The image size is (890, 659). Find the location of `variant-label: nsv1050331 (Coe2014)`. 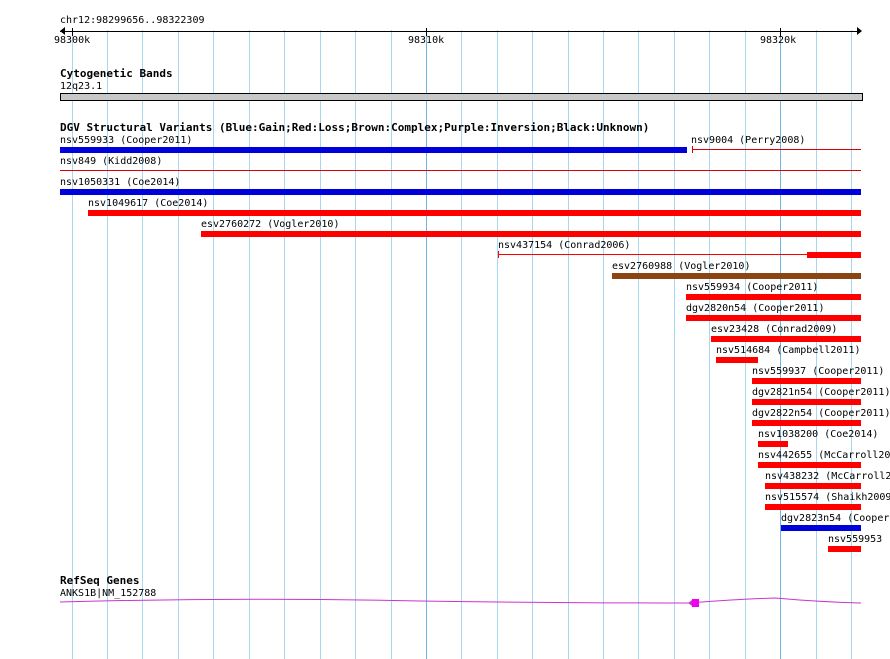

variant-label: nsv1050331 (Coe2014) is located at coordinates (120, 182).